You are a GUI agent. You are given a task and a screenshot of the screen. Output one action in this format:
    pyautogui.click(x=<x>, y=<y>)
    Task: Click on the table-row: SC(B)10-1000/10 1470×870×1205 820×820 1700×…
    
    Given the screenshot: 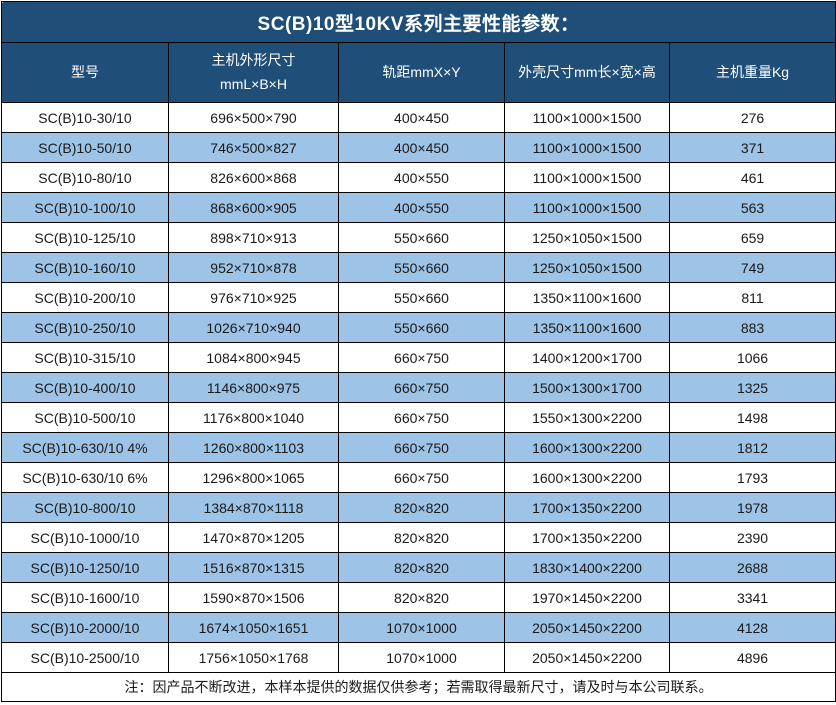 What is the action you would take?
    pyautogui.click(x=418, y=537)
    